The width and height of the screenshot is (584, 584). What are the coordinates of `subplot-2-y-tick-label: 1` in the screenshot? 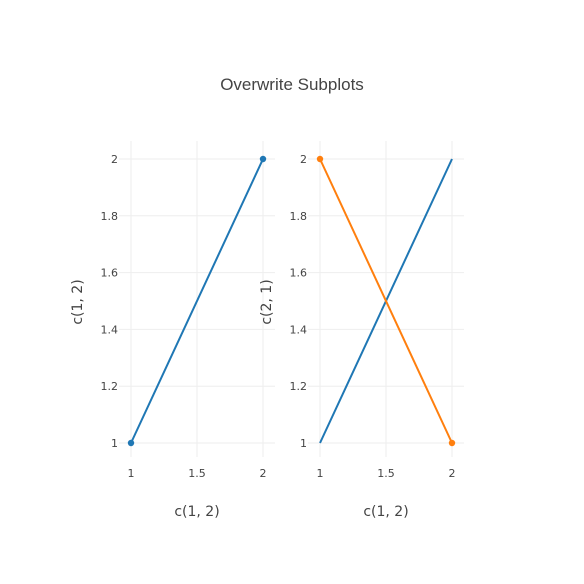 It's located at (303, 443).